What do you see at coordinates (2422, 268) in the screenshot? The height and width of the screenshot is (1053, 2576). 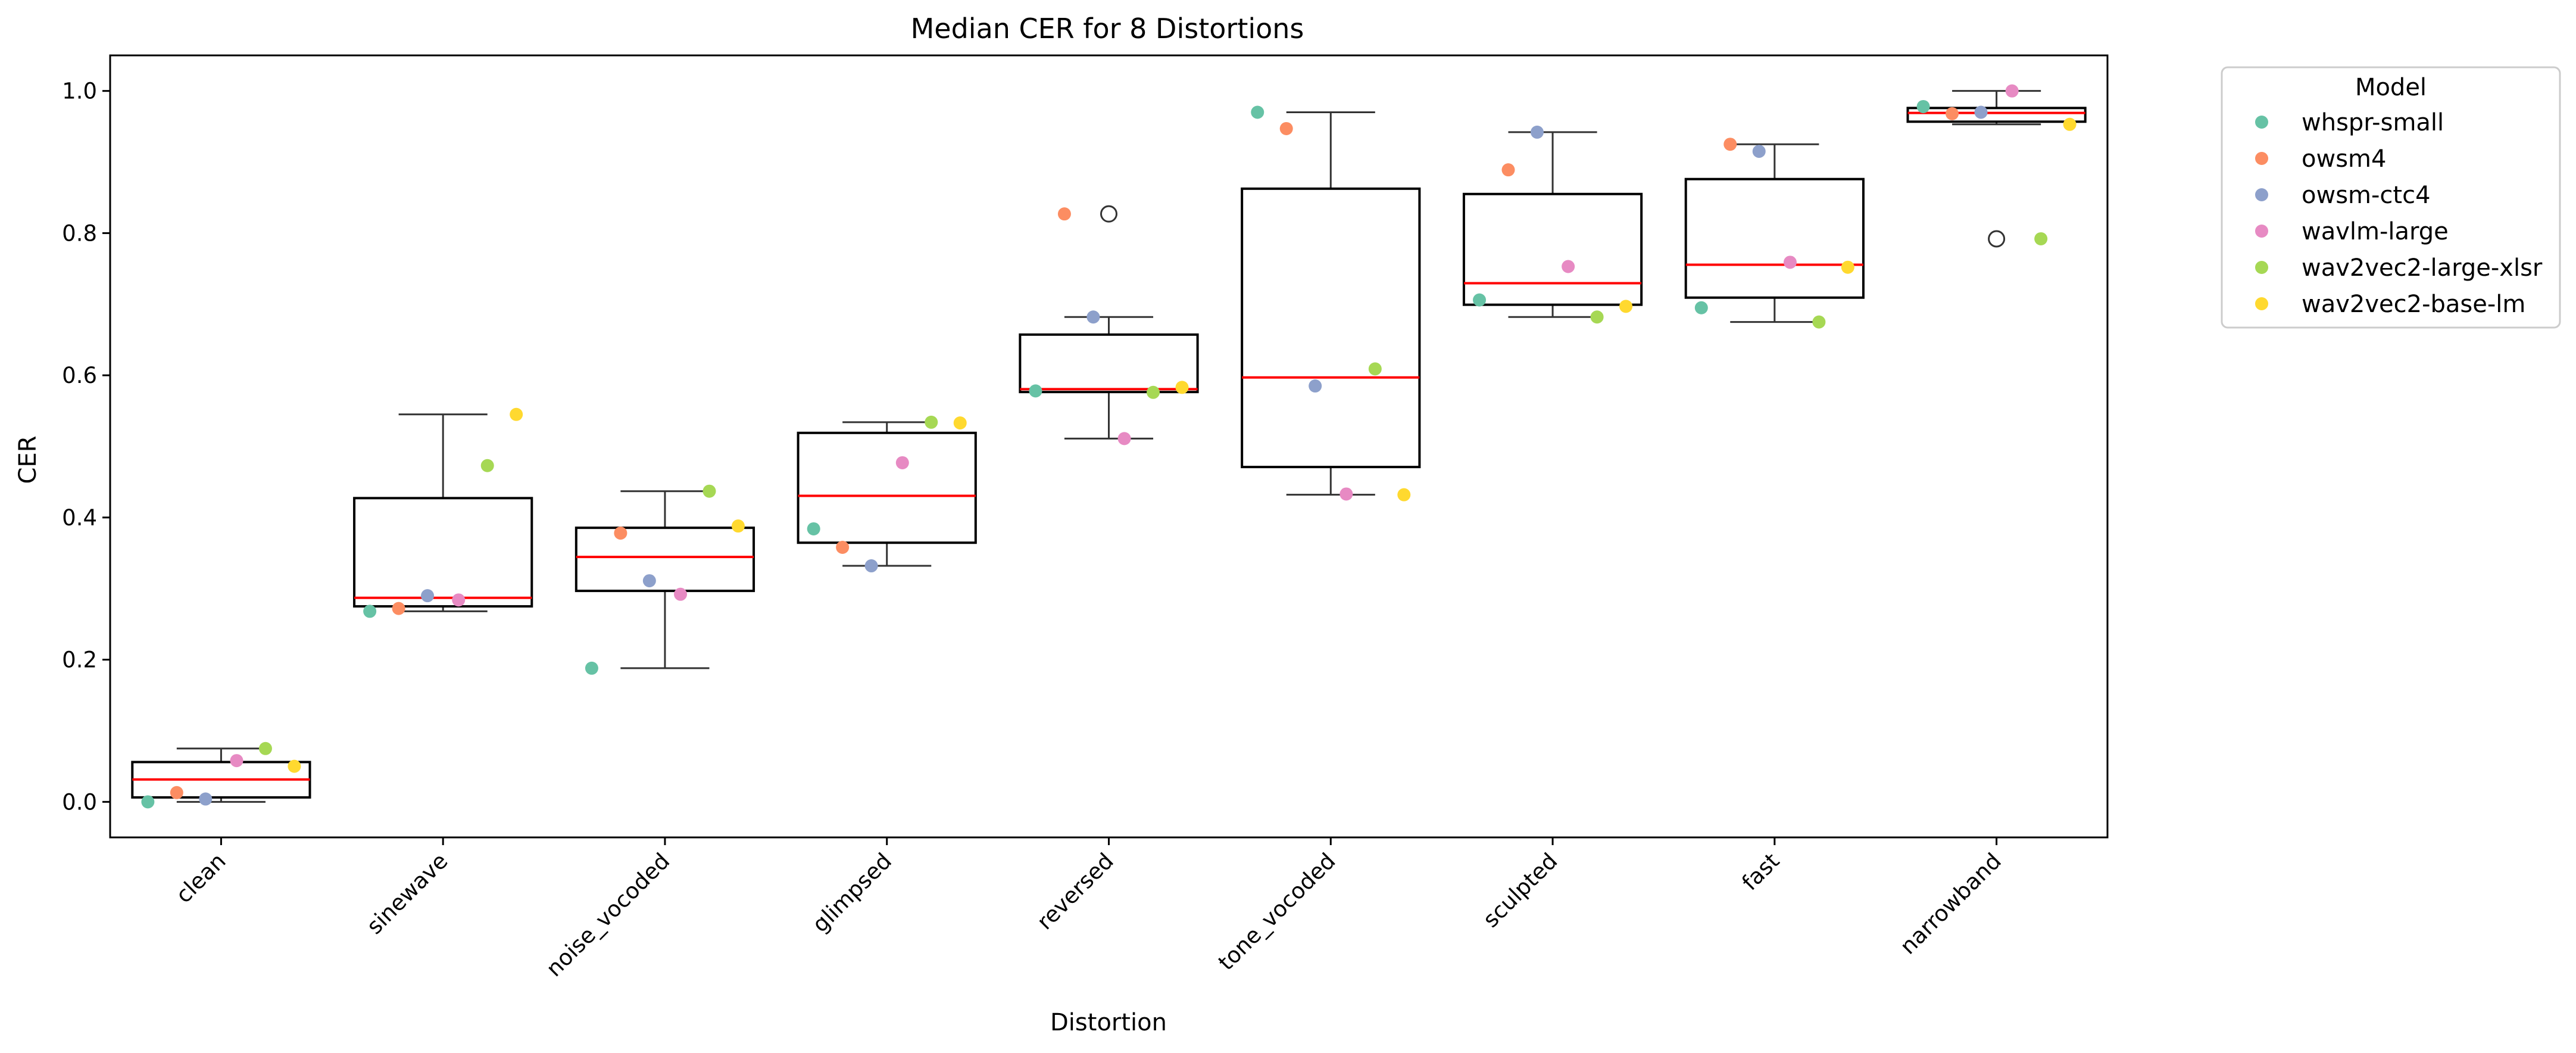 I see `legend-label: wav2vec2-large-xlsr` at bounding box center [2422, 268].